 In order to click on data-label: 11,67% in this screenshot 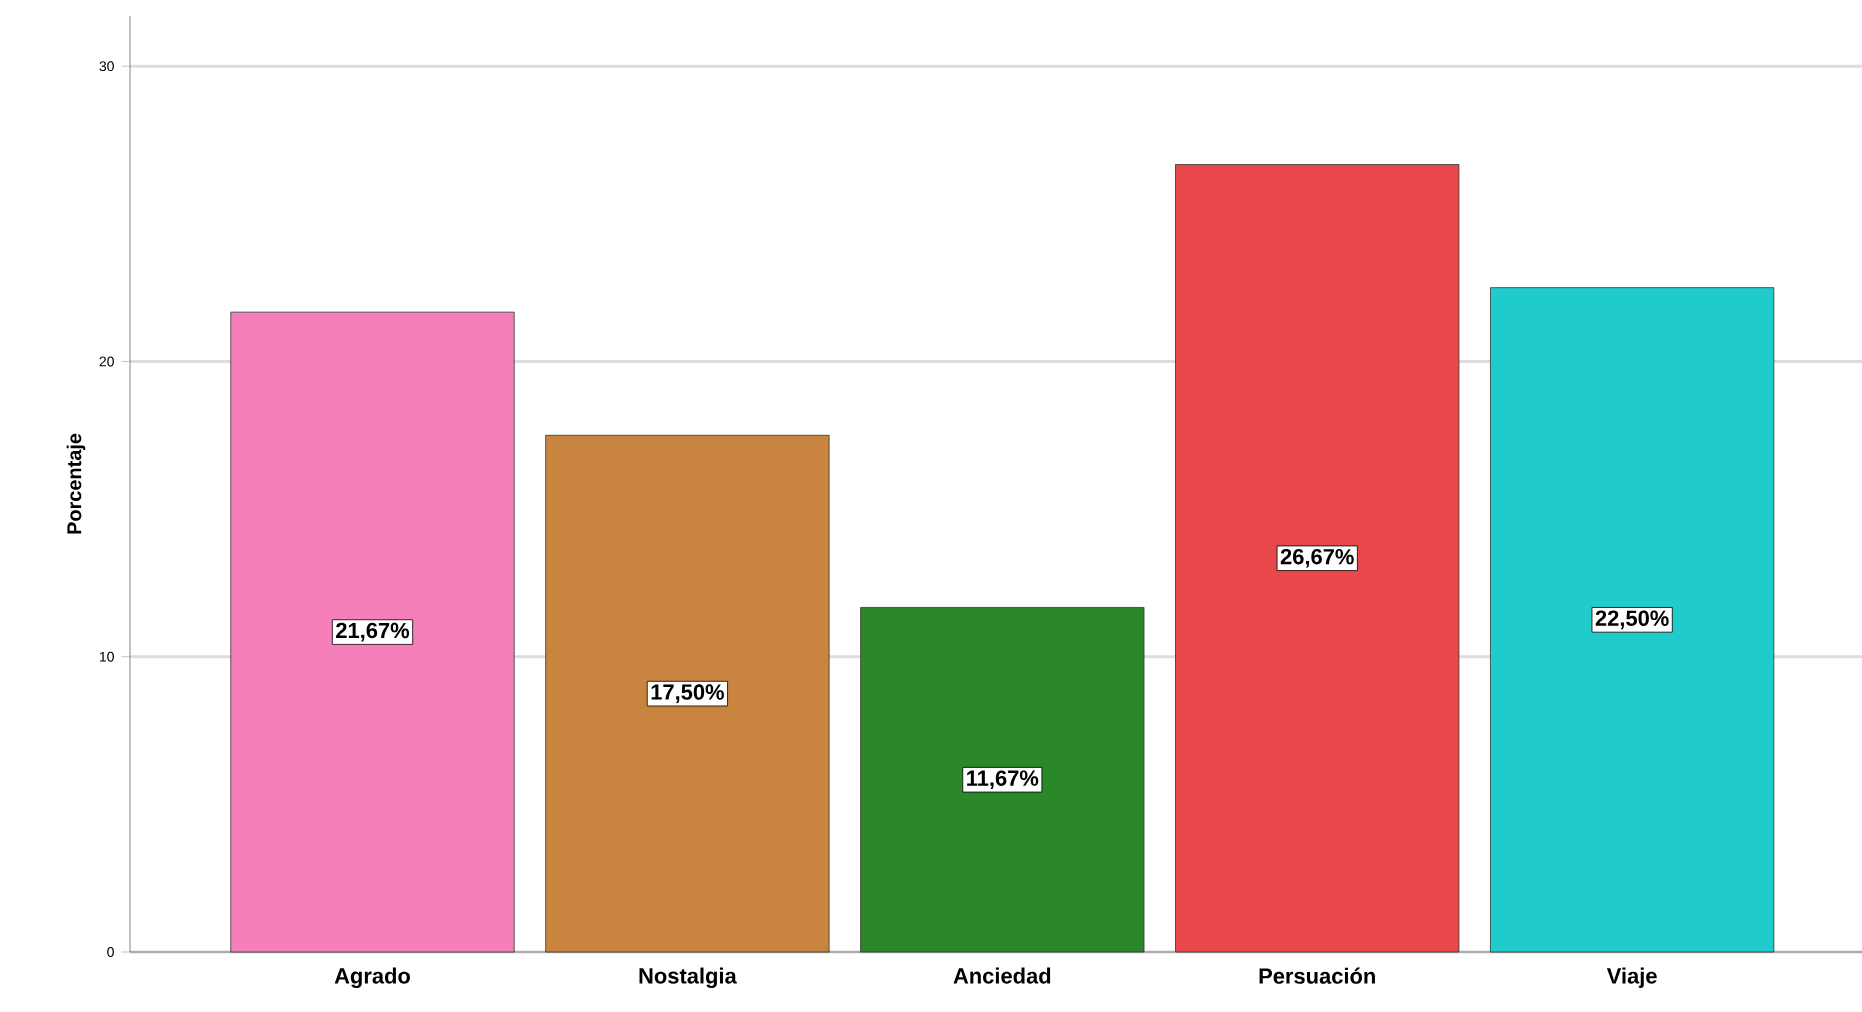, I will do `click(1003, 780)`.